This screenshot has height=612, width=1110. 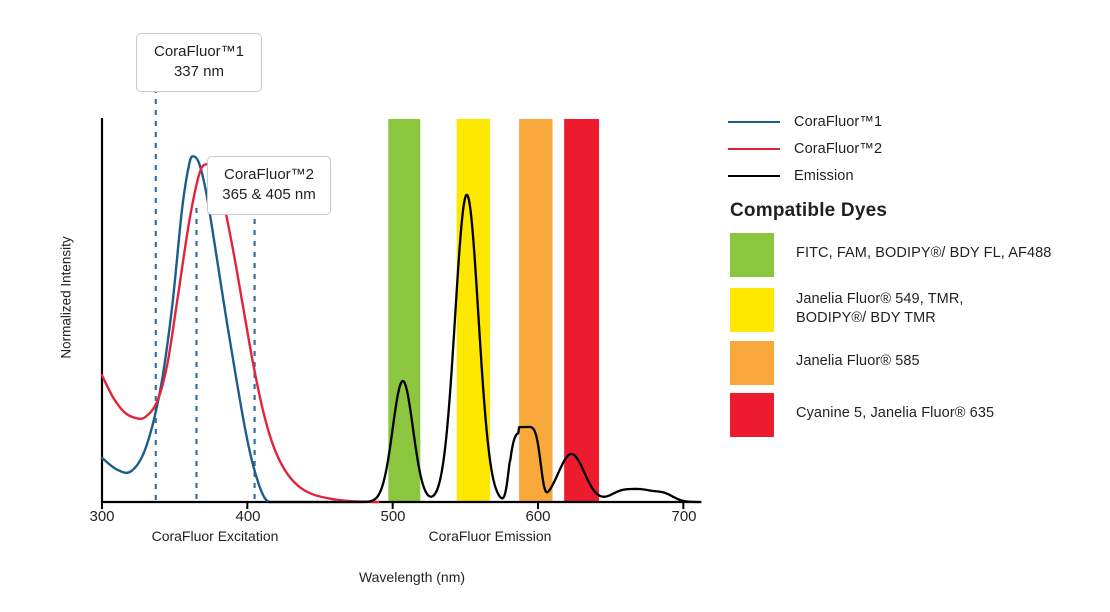 What do you see at coordinates (199, 62) in the screenshot?
I see `callout-corafluor1: CoraFluor™1 337 nm` at bounding box center [199, 62].